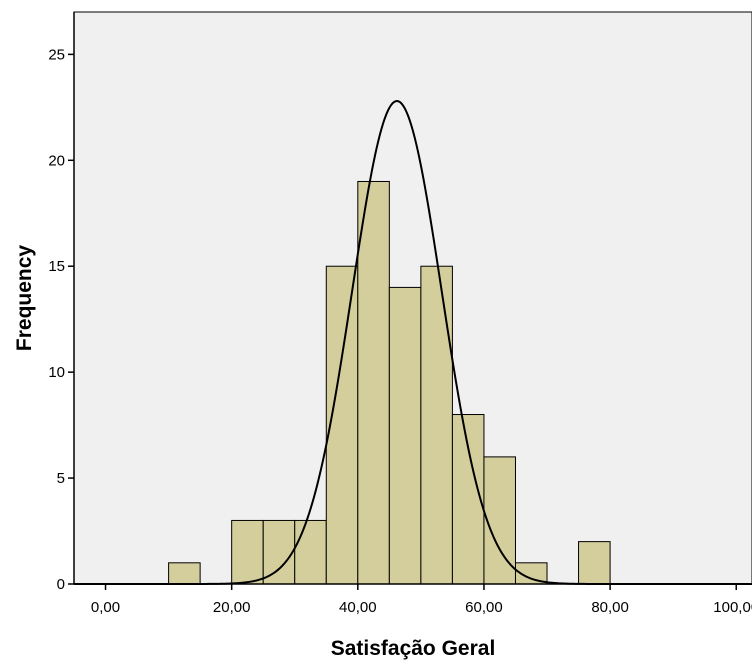 This screenshot has height=664, width=752. What do you see at coordinates (232, 607) in the screenshot?
I see `x-tick-label-20: 20,00` at bounding box center [232, 607].